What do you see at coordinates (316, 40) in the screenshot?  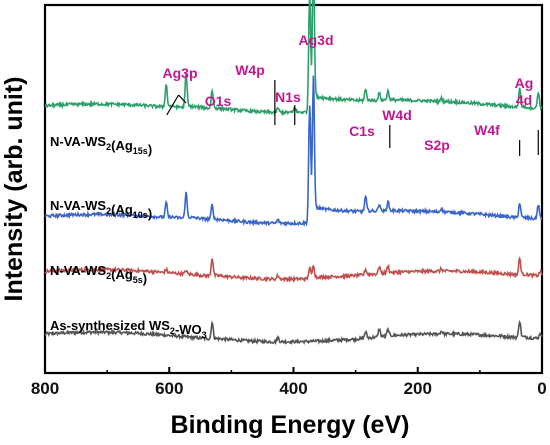 I see `peak-label: Ag3d` at bounding box center [316, 40].